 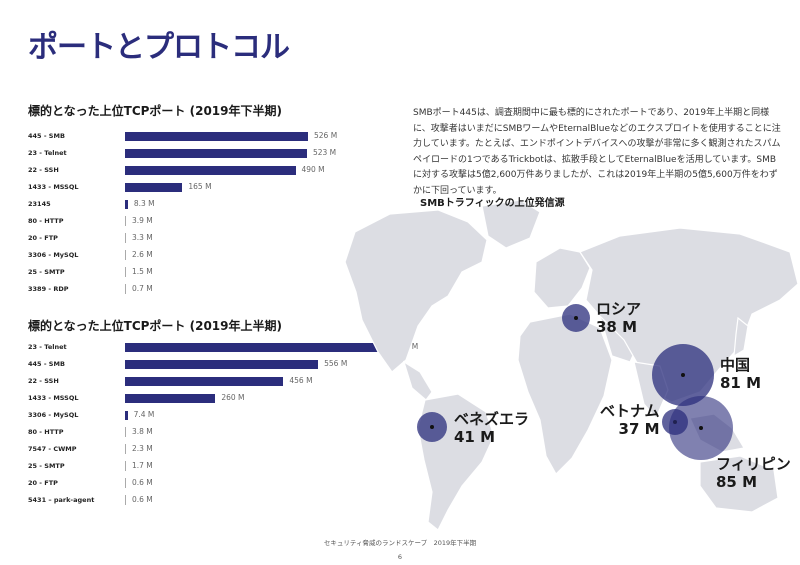 I want to click on map-title: SMBトラフィックの上位発信源, so click(x=492, y=203).